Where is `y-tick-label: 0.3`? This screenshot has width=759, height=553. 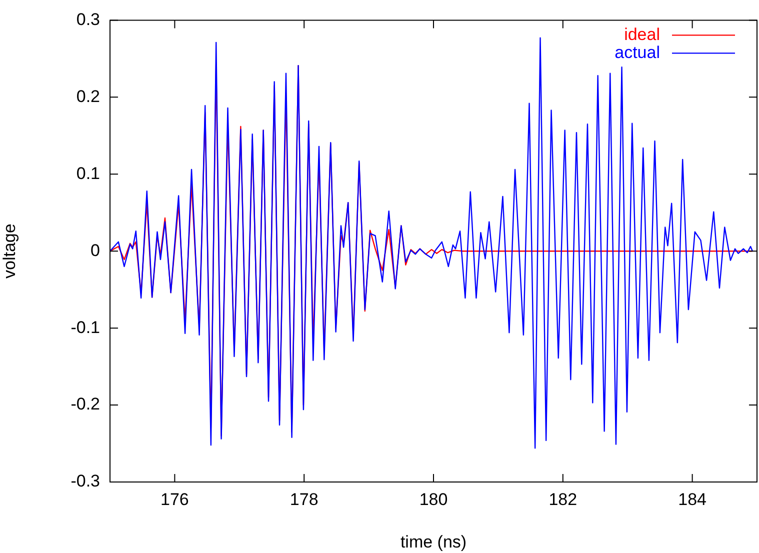 y-tick-label: 0.3 is located at coordinates (88, 19).